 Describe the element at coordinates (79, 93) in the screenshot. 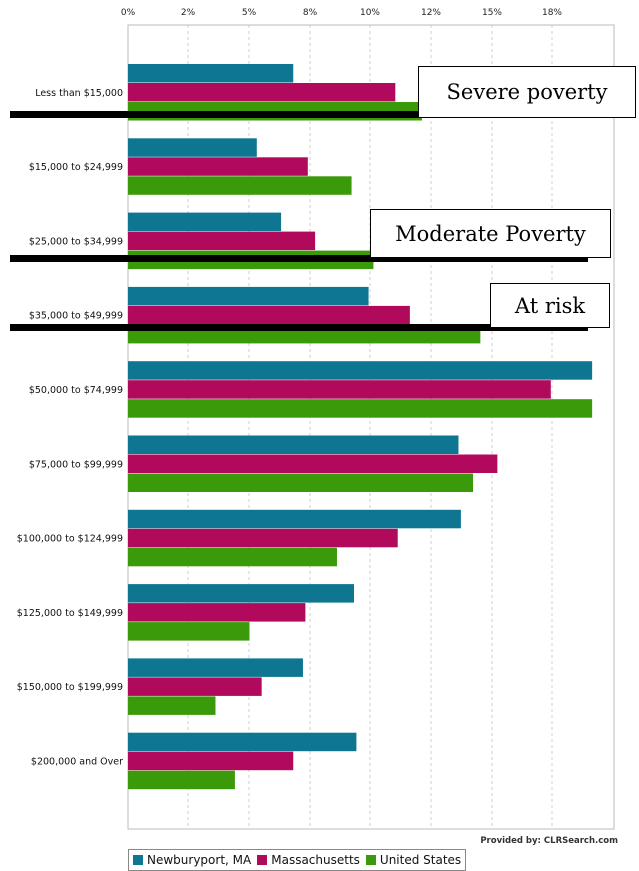

I see `y-category-label: Less than $15,000` at that location.